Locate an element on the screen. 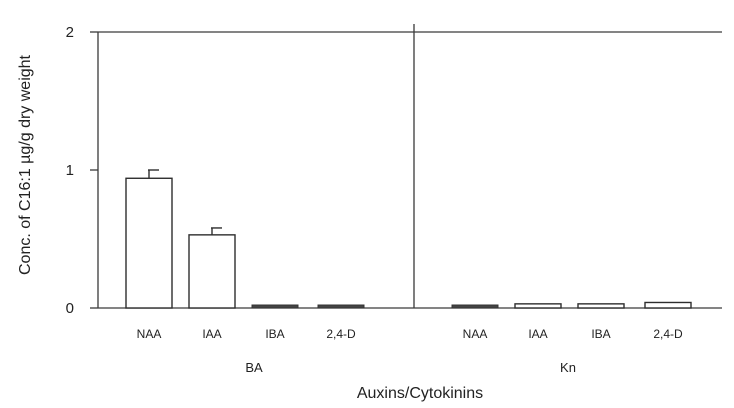 Image resolution: width=734 pixels, height=408 pixels. group-label: Kn is located at coordinates (568, 367).